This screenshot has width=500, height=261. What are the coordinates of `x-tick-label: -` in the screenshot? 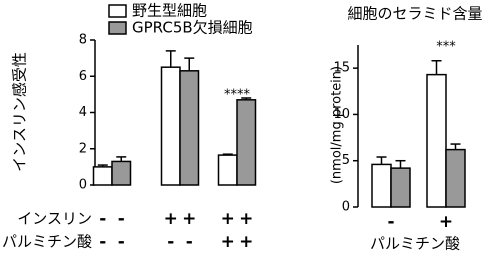 It's located at (390, 222).